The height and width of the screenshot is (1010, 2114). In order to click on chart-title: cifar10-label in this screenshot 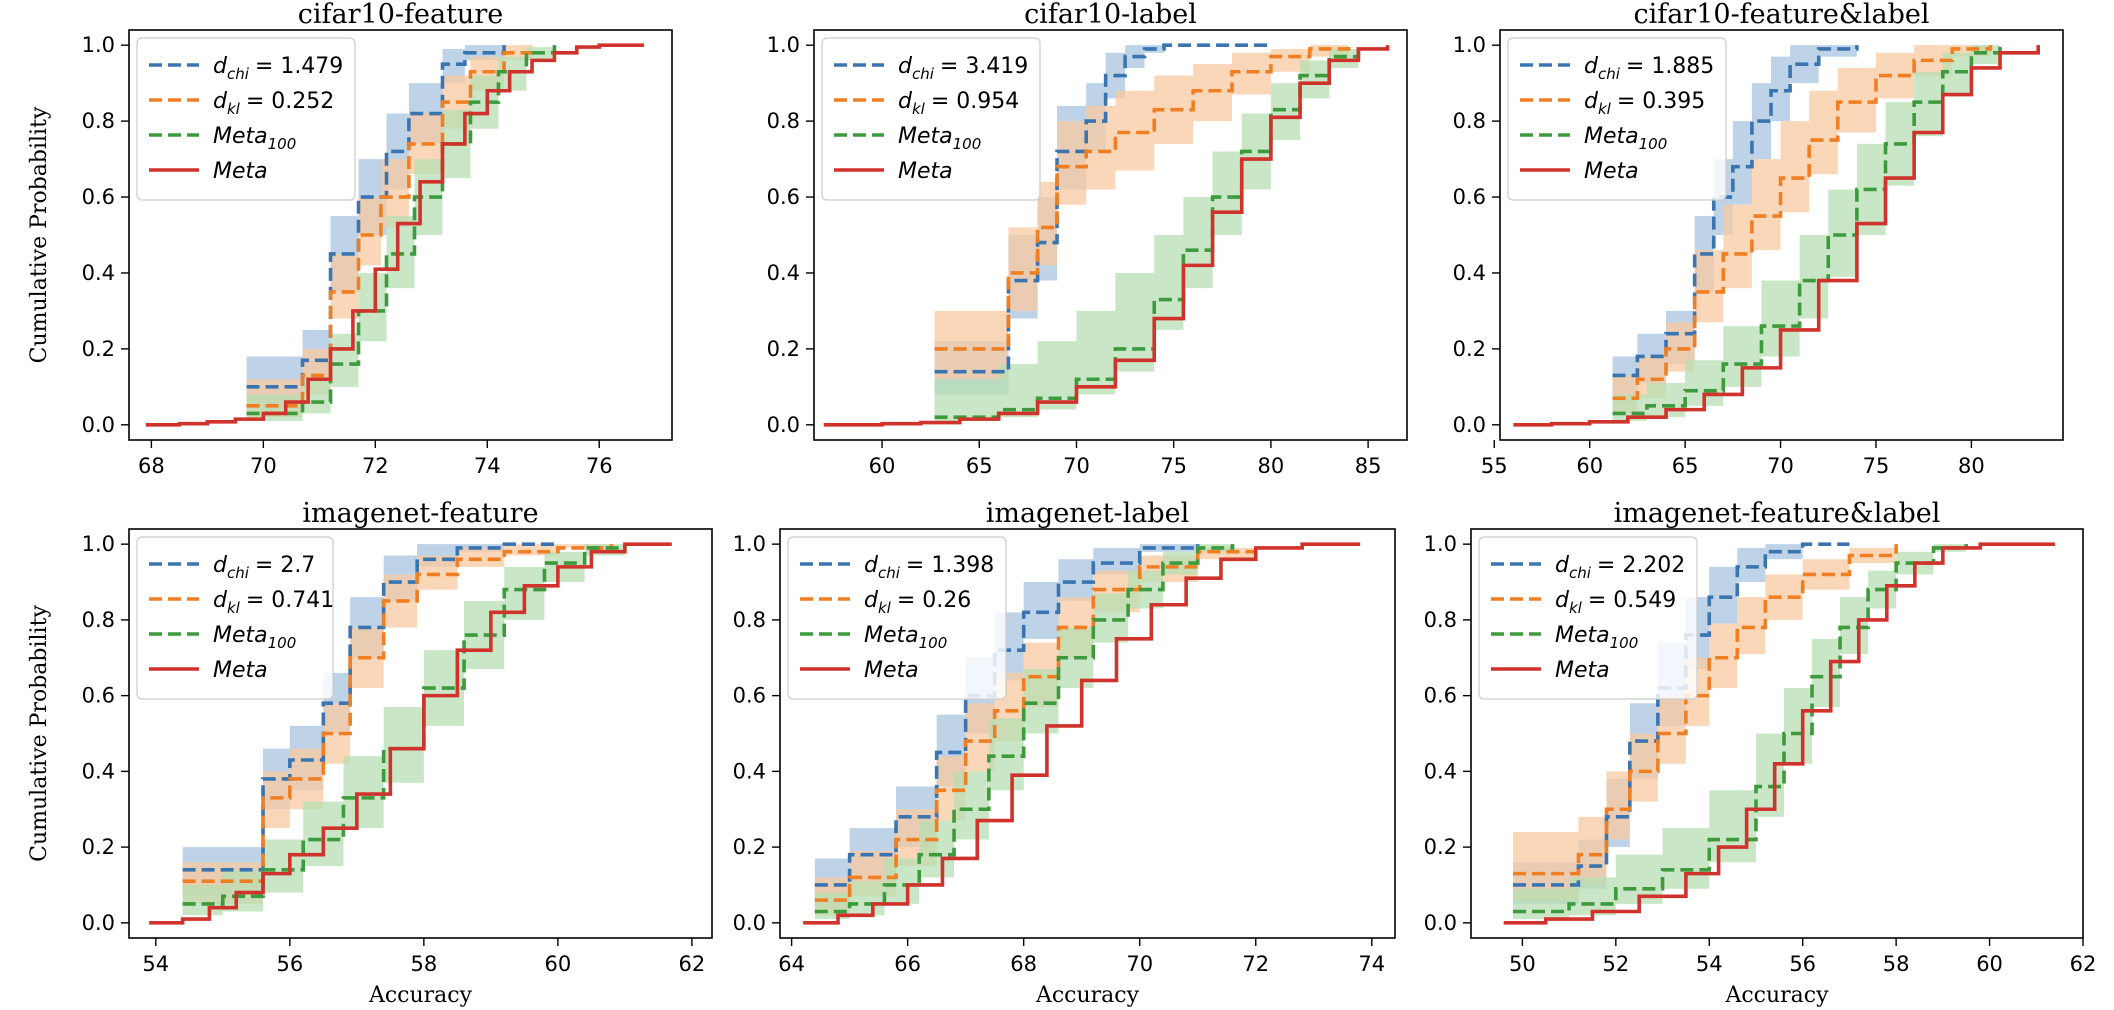, I will do `click(1110, 15)`.